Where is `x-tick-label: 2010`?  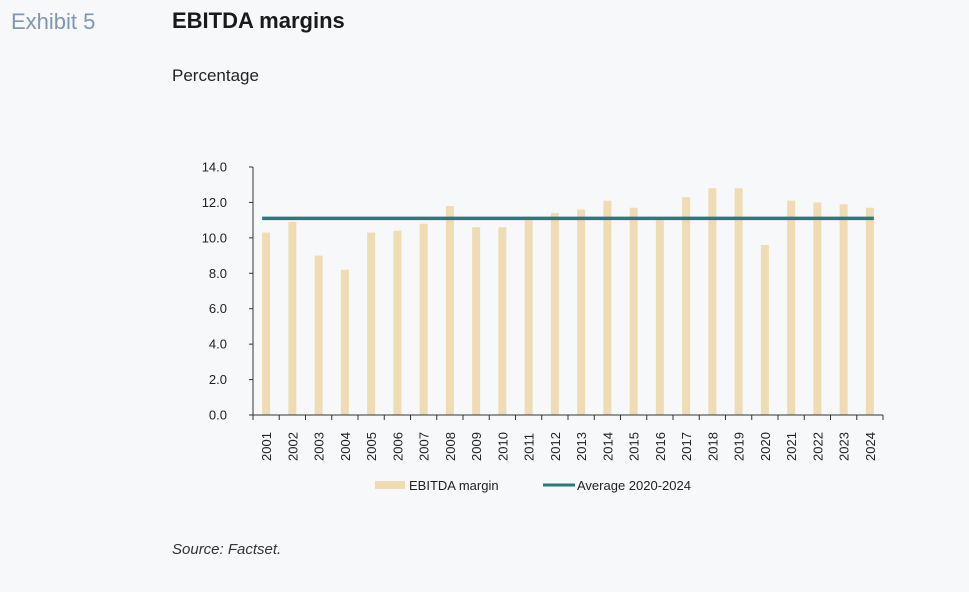
x-tick-label: 2010 is located at coordinates (502, 446).